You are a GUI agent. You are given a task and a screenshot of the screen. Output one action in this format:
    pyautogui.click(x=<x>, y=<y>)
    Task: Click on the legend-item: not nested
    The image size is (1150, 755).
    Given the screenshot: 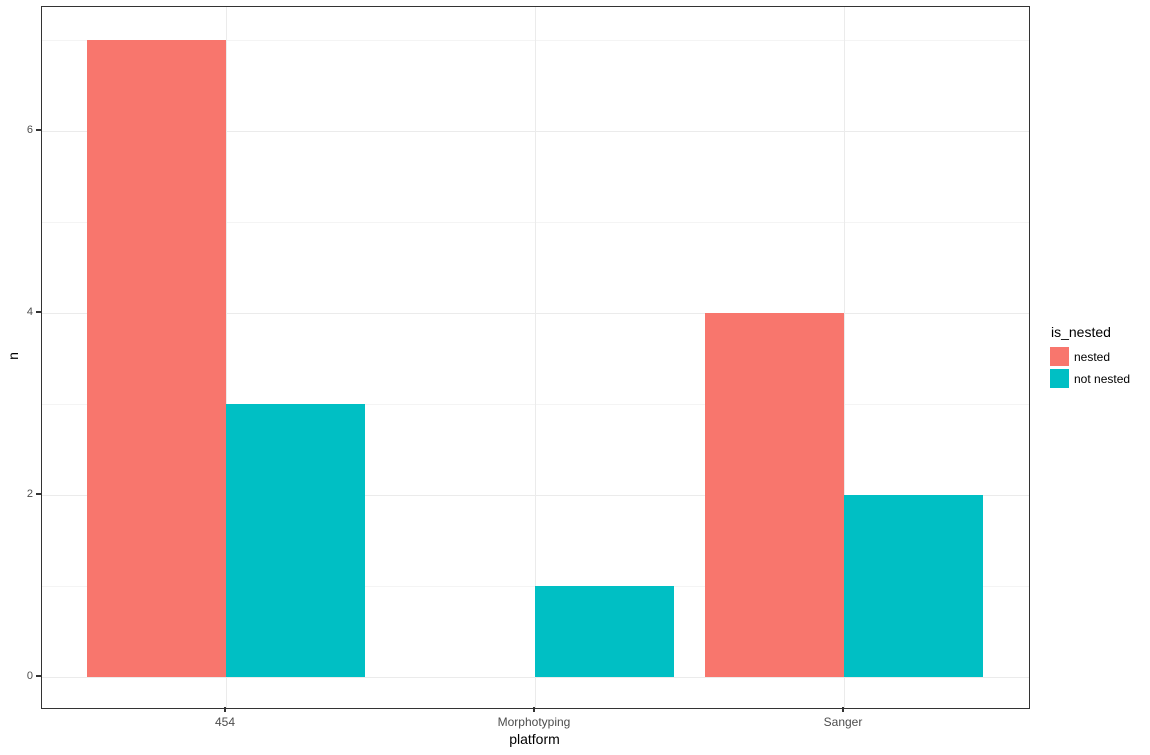 What is the action you would take?
    pyautogui.click(x=1090, y=378)
    